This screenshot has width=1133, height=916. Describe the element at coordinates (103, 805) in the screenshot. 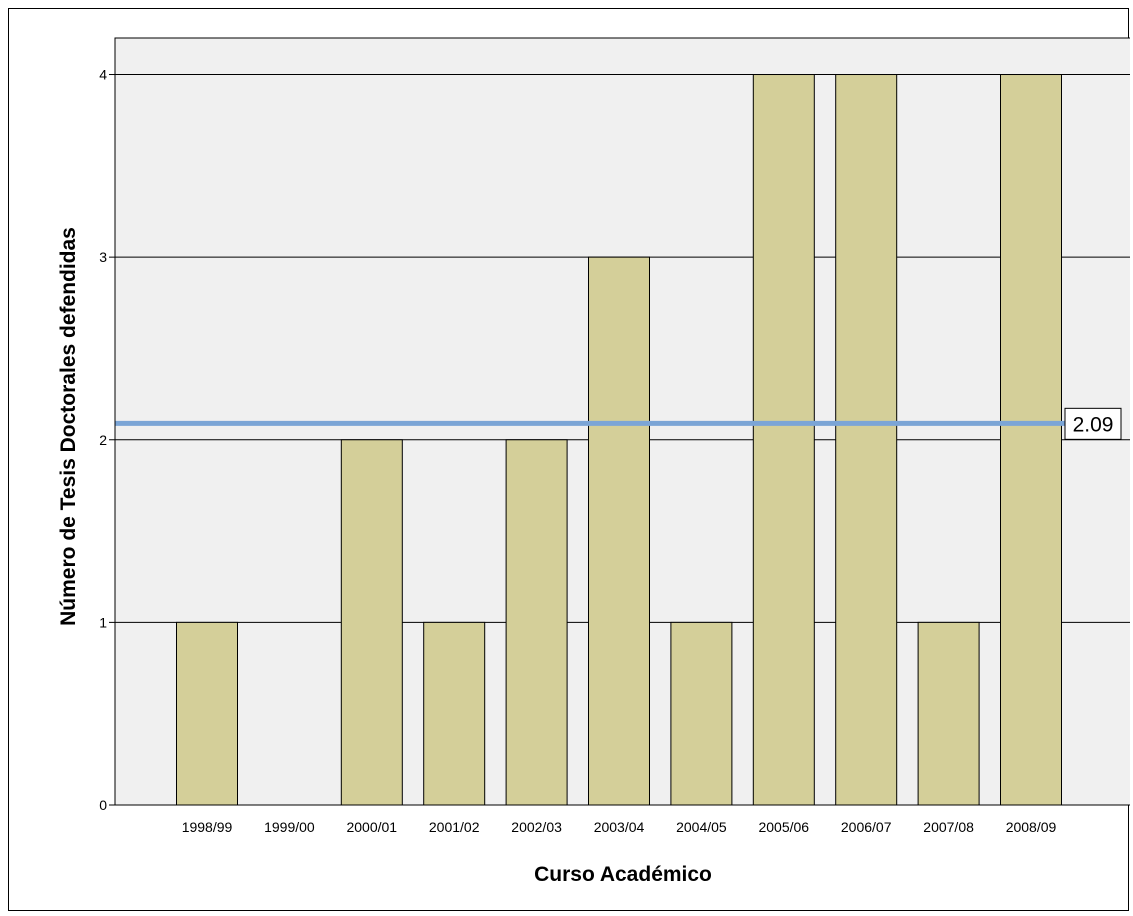

I see `y-tick-label-0: 0` at that location.